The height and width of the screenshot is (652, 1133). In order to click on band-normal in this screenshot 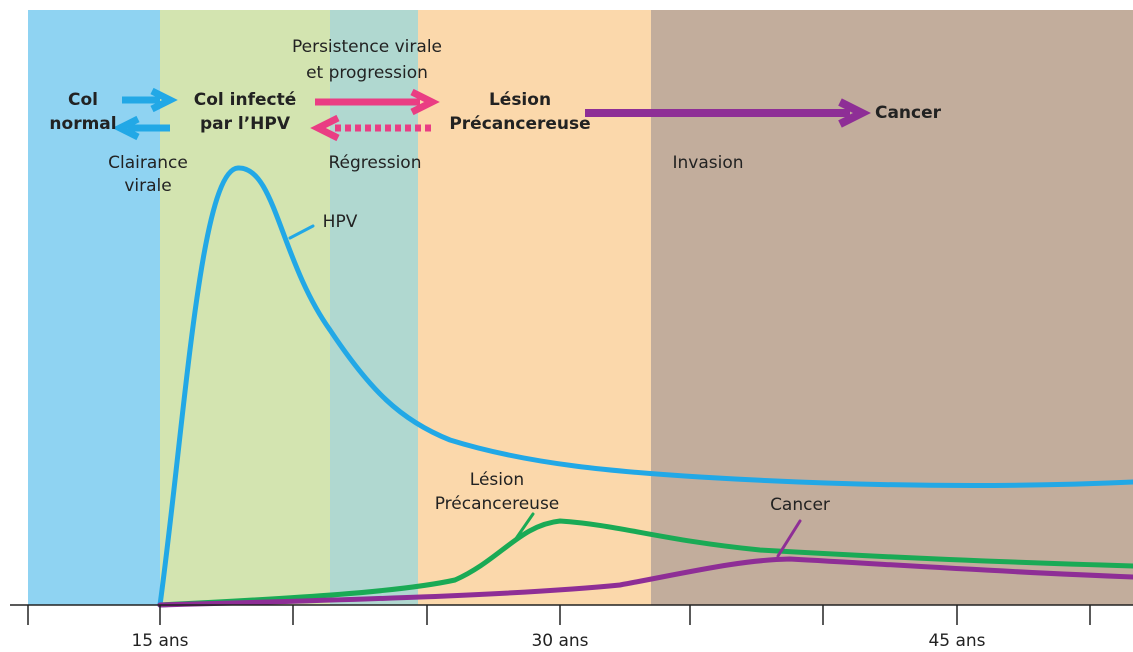, I will do `click(94, 307)`.